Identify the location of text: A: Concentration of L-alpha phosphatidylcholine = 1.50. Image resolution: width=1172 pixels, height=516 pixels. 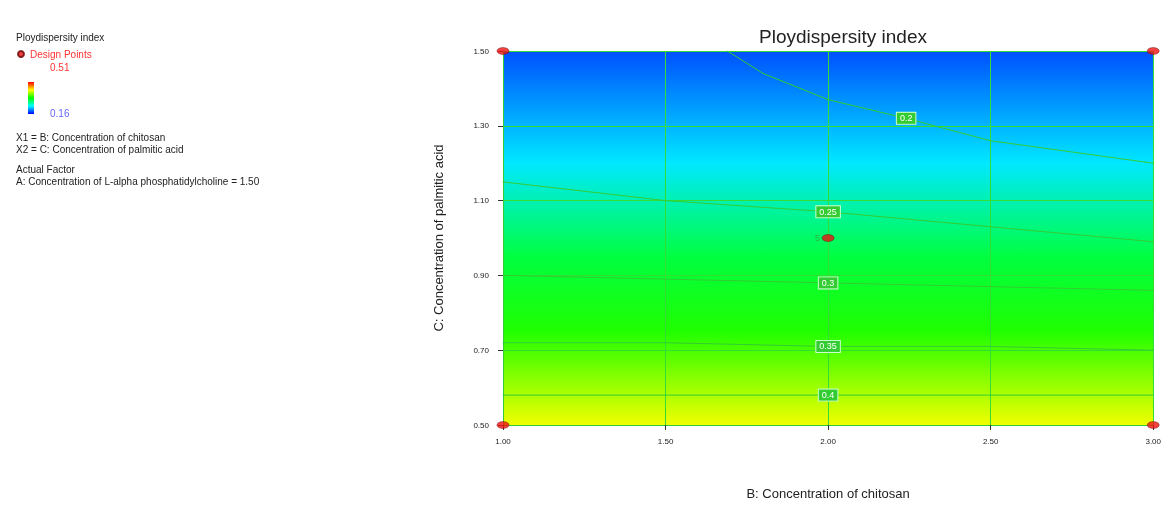
(138, 181).